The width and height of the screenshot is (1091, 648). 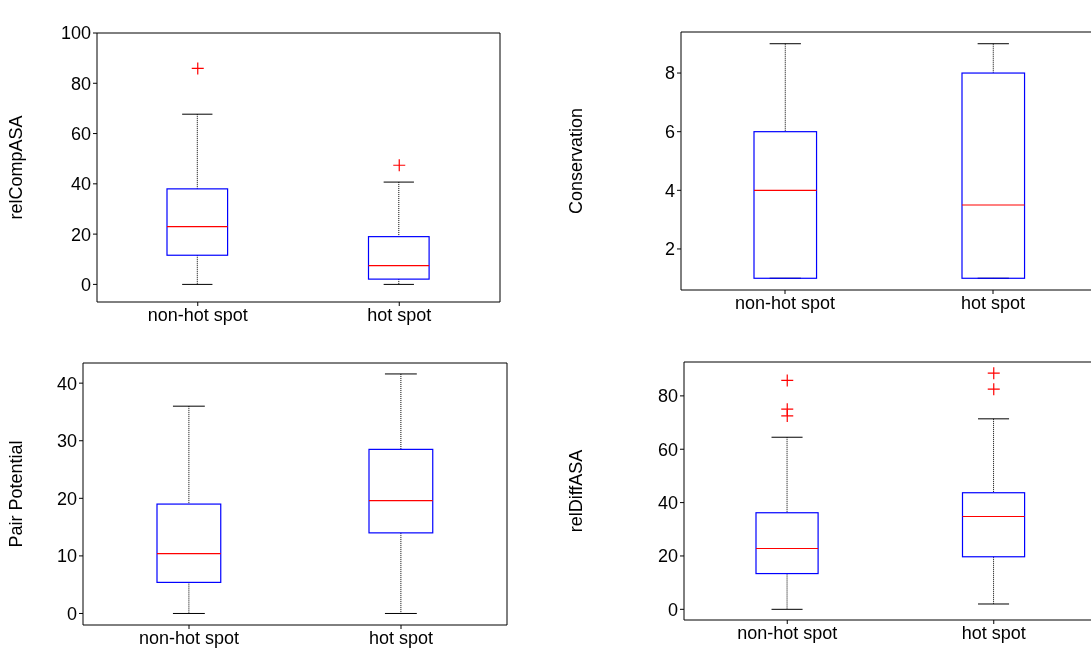 What do you see at coordinates (669, 132) in the screenshot?
I see `y-tick-label: 6` at bounding box center [669, 132].